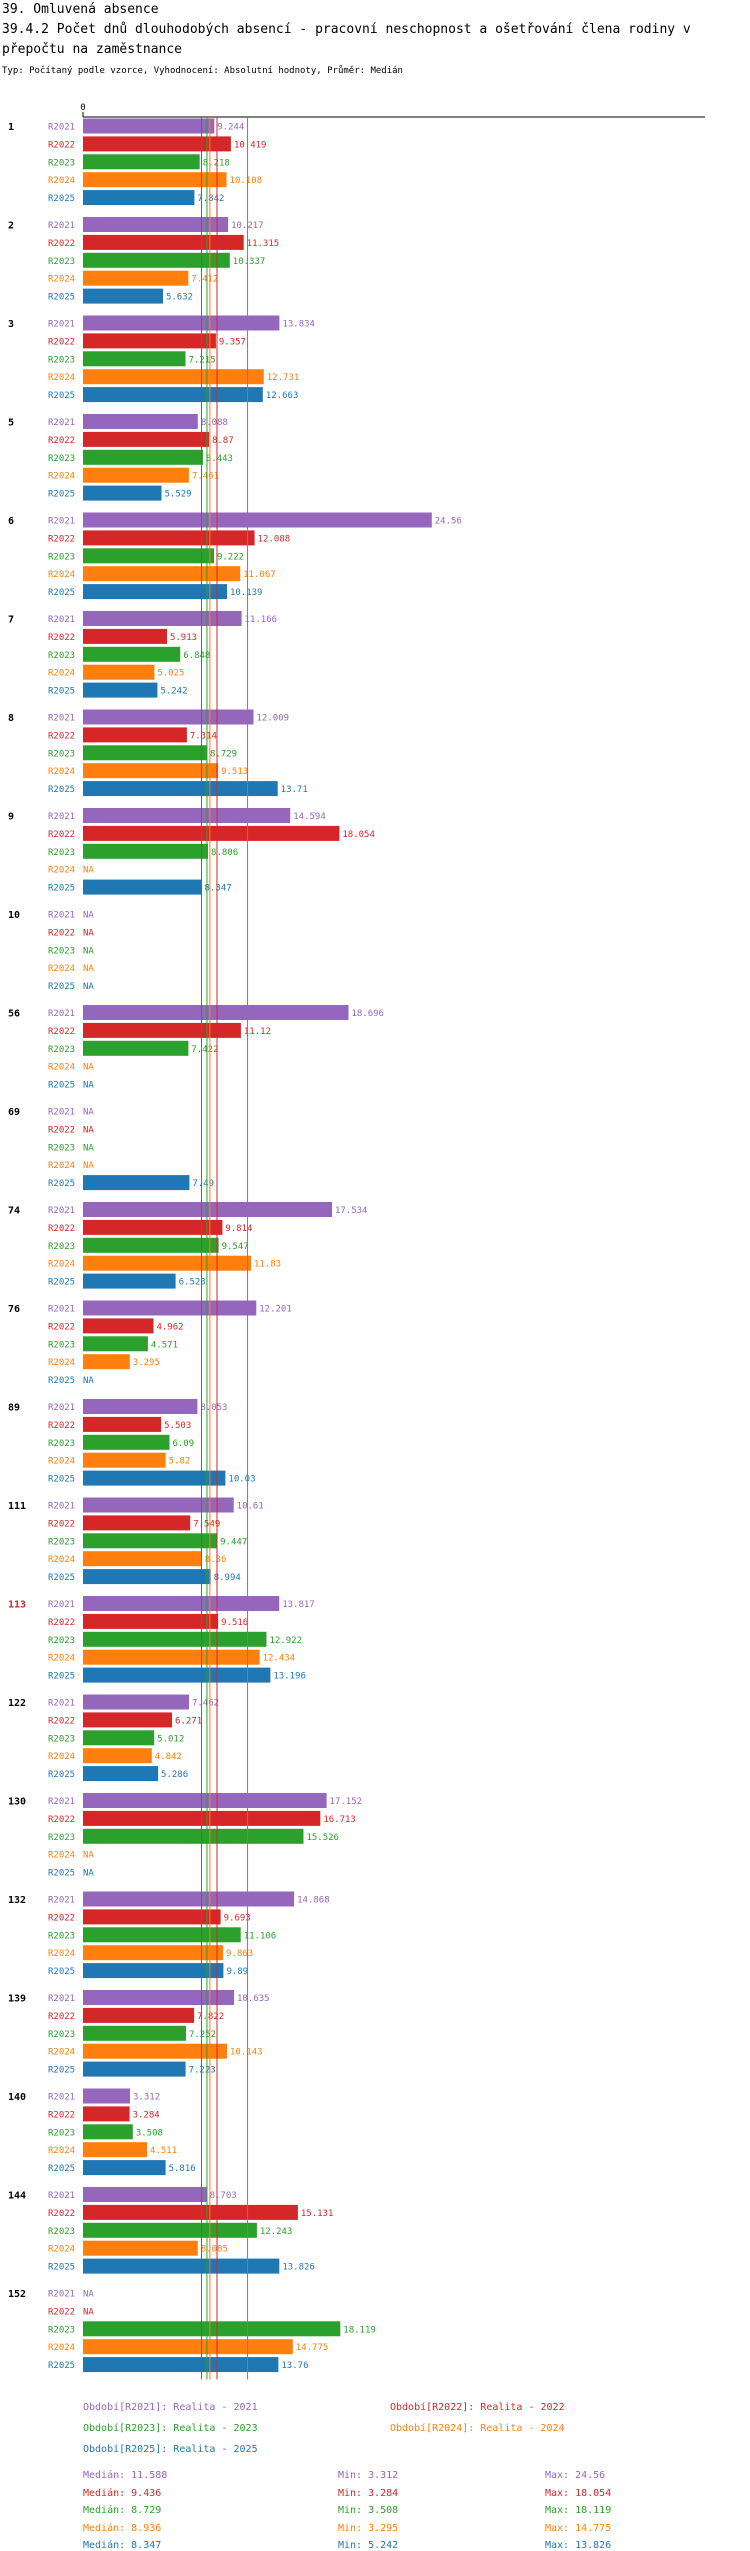 This screenshot has height=2551, width=750. What do you see at coordinates (223, 441) in the screenshot?
I see `value-label: 8.87` at bounding box center [223, 441].